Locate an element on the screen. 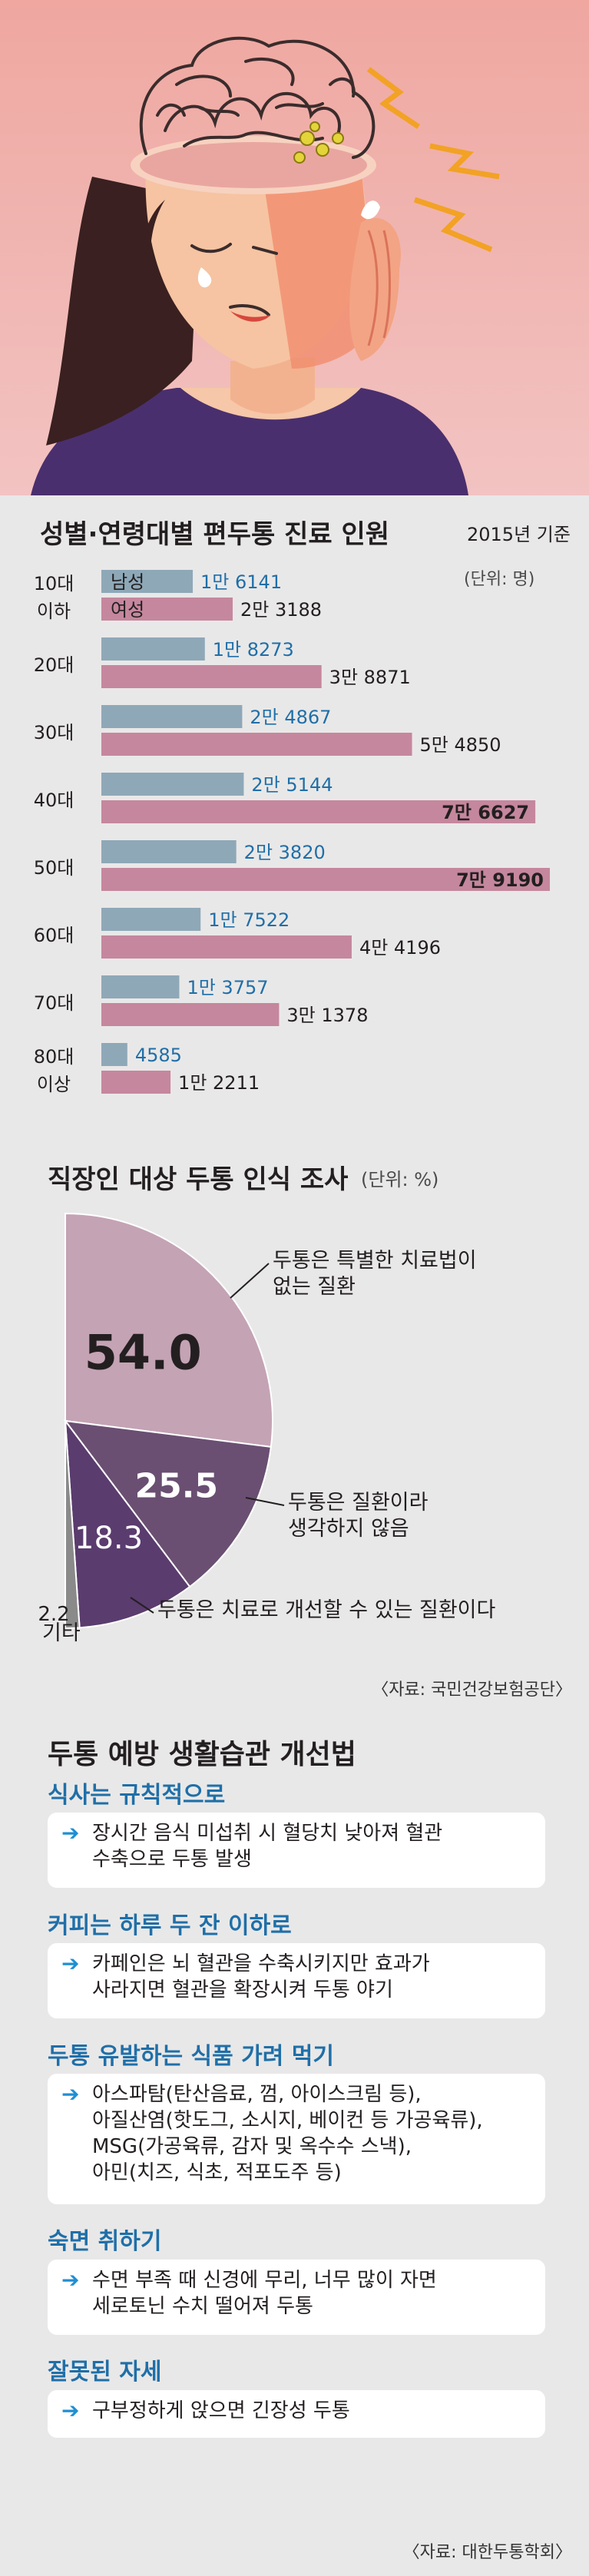 Image resolution: width=589 pixels, height=2576 pixels. value-label-female: 4만 4196 is located at coordinates (400, 948).